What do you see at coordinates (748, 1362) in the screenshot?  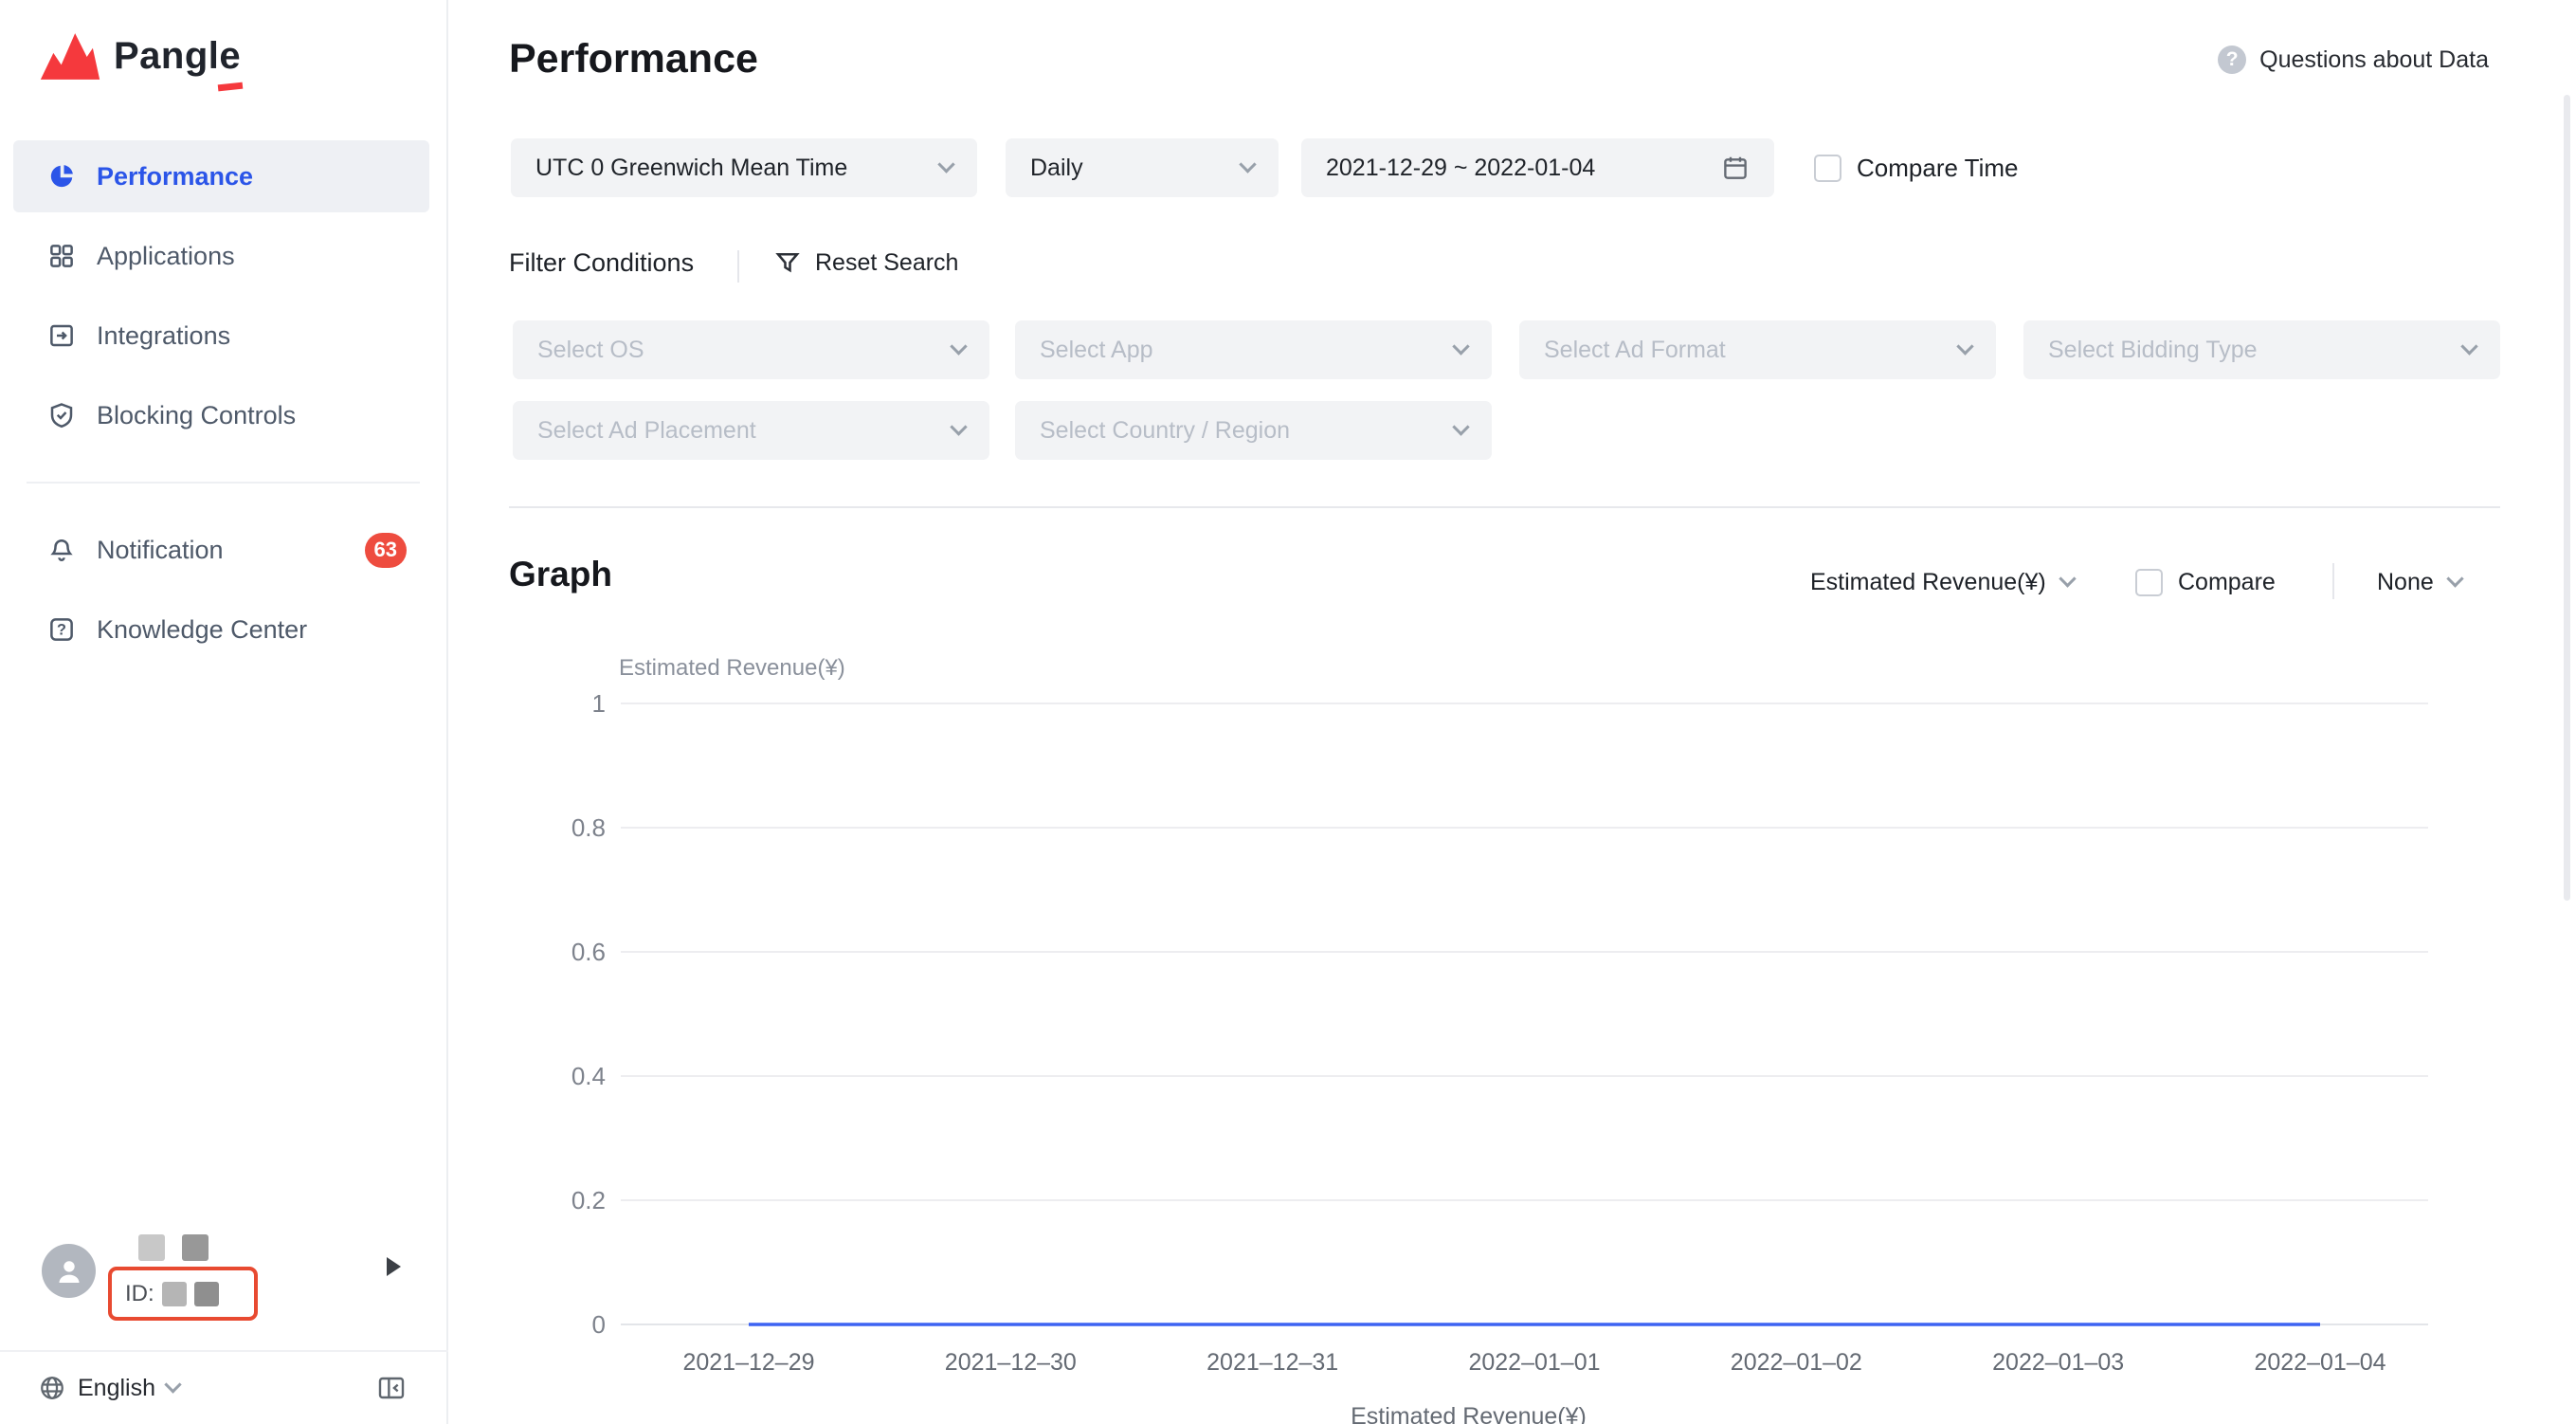 I see `x-tick-label: 2021–12–29` at bounding box center [748, 1362].